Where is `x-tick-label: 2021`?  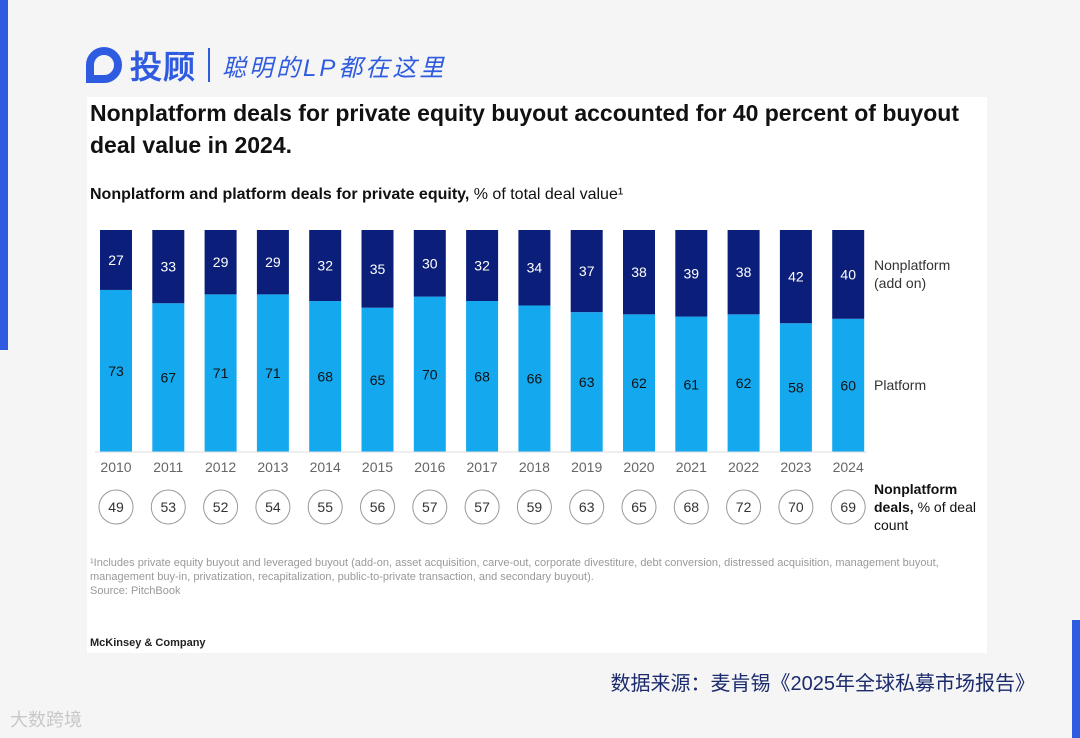
x-tick-label: 2021 is located at coordinates (691, 467).